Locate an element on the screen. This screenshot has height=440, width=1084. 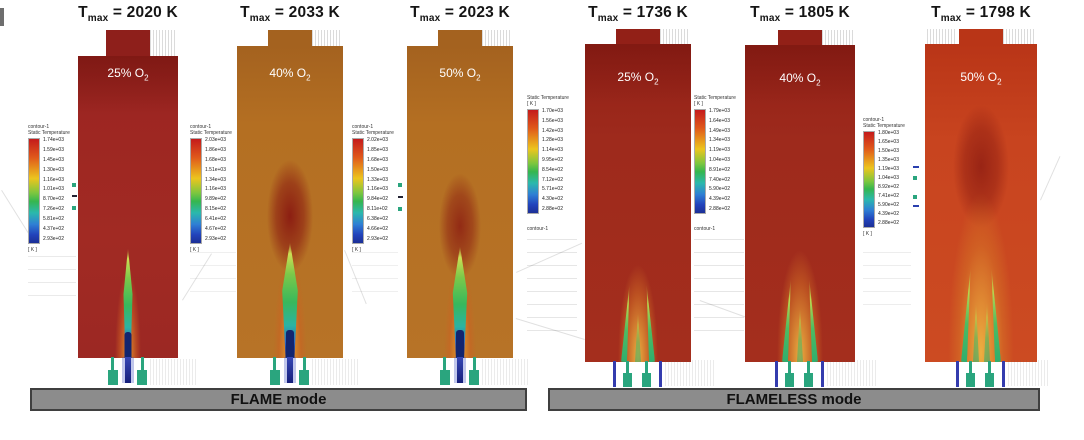
colorbar-tick-label: 8.11e+02 is located at coordinates (377, 209).